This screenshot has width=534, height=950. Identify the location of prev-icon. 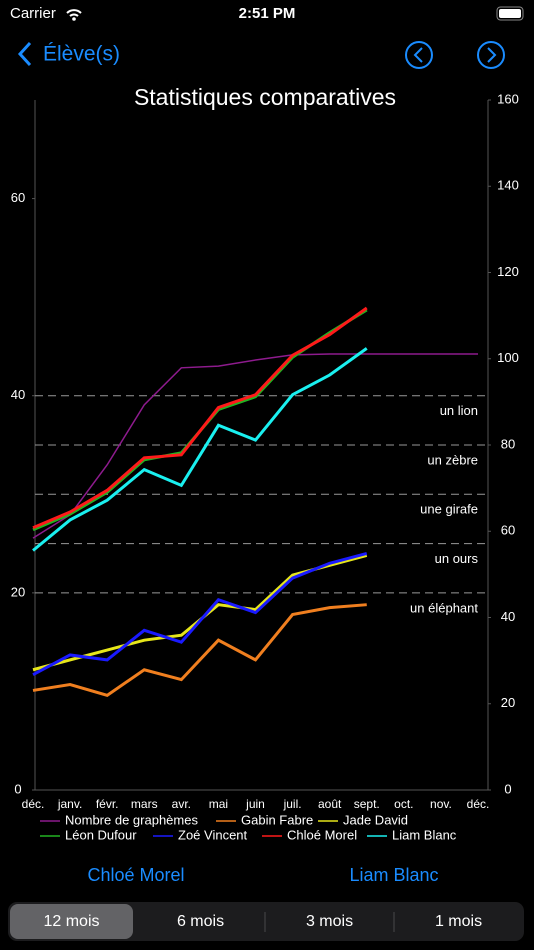
(418, 55).